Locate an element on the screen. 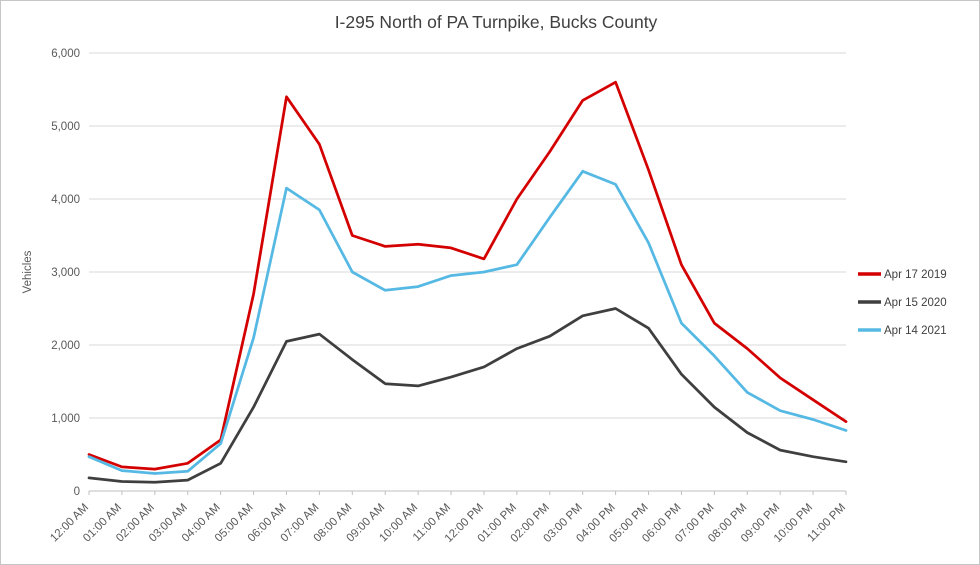  legend-group: Apr 17 2019 Apr 15 2020 Apr 14 2021 is located at coordinates (902, 303).